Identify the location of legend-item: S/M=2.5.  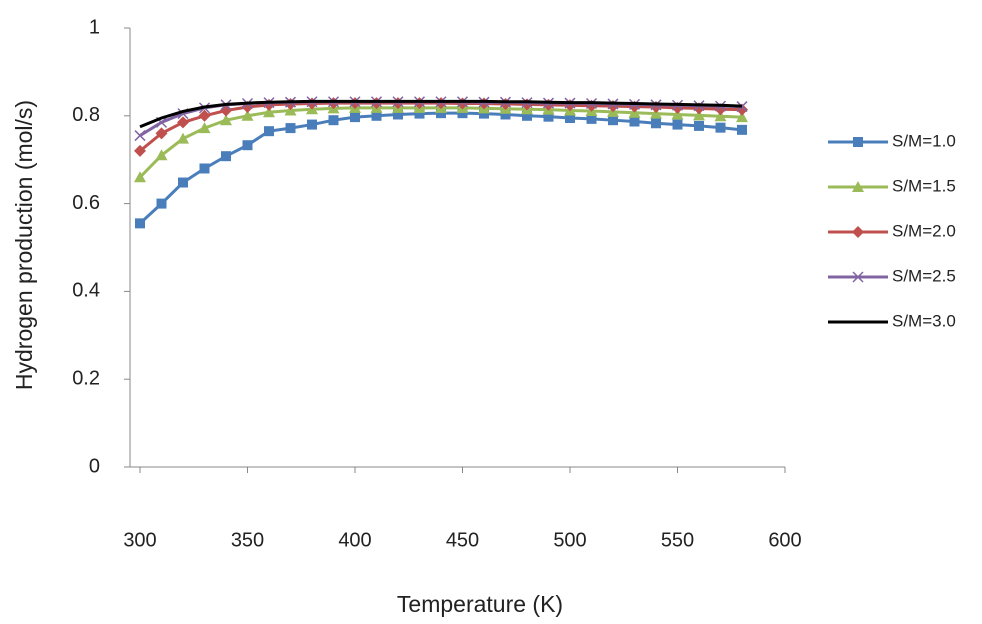
(892, 275).